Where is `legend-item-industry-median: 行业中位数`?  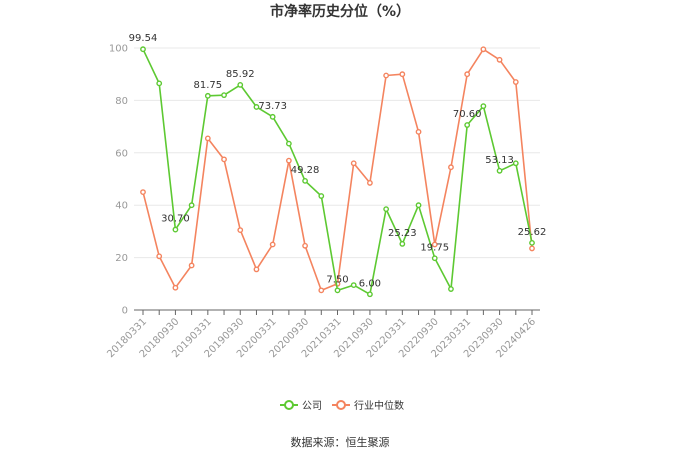 legend-item-industry-median: 行业中位数 is located at coordinates (368, 405).